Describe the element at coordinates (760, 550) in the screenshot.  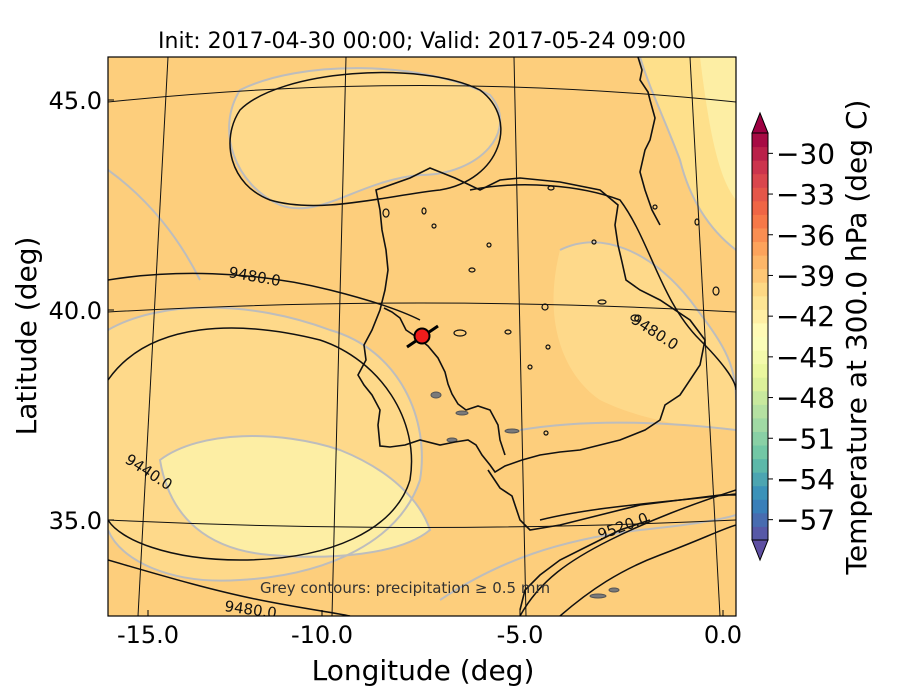
I see `colorbar-bottom-extend` at that location.